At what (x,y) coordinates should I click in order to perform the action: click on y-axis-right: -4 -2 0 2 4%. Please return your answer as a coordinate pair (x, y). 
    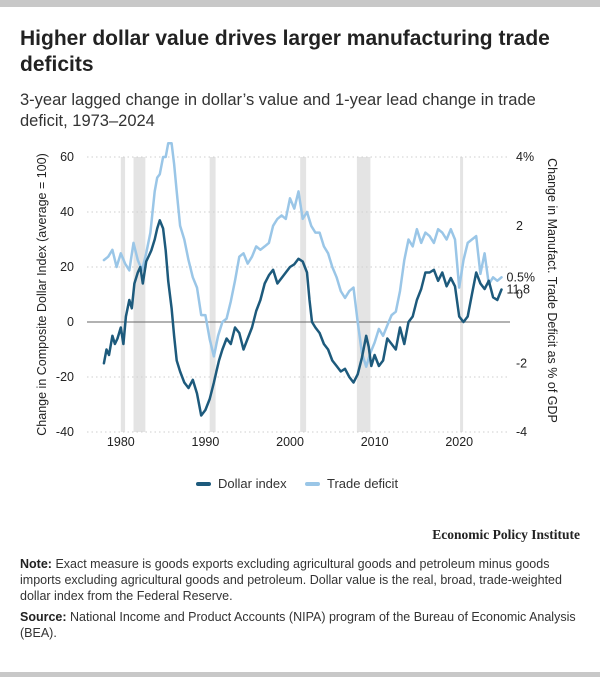
    Looking at the image, I should click on (525, 294).